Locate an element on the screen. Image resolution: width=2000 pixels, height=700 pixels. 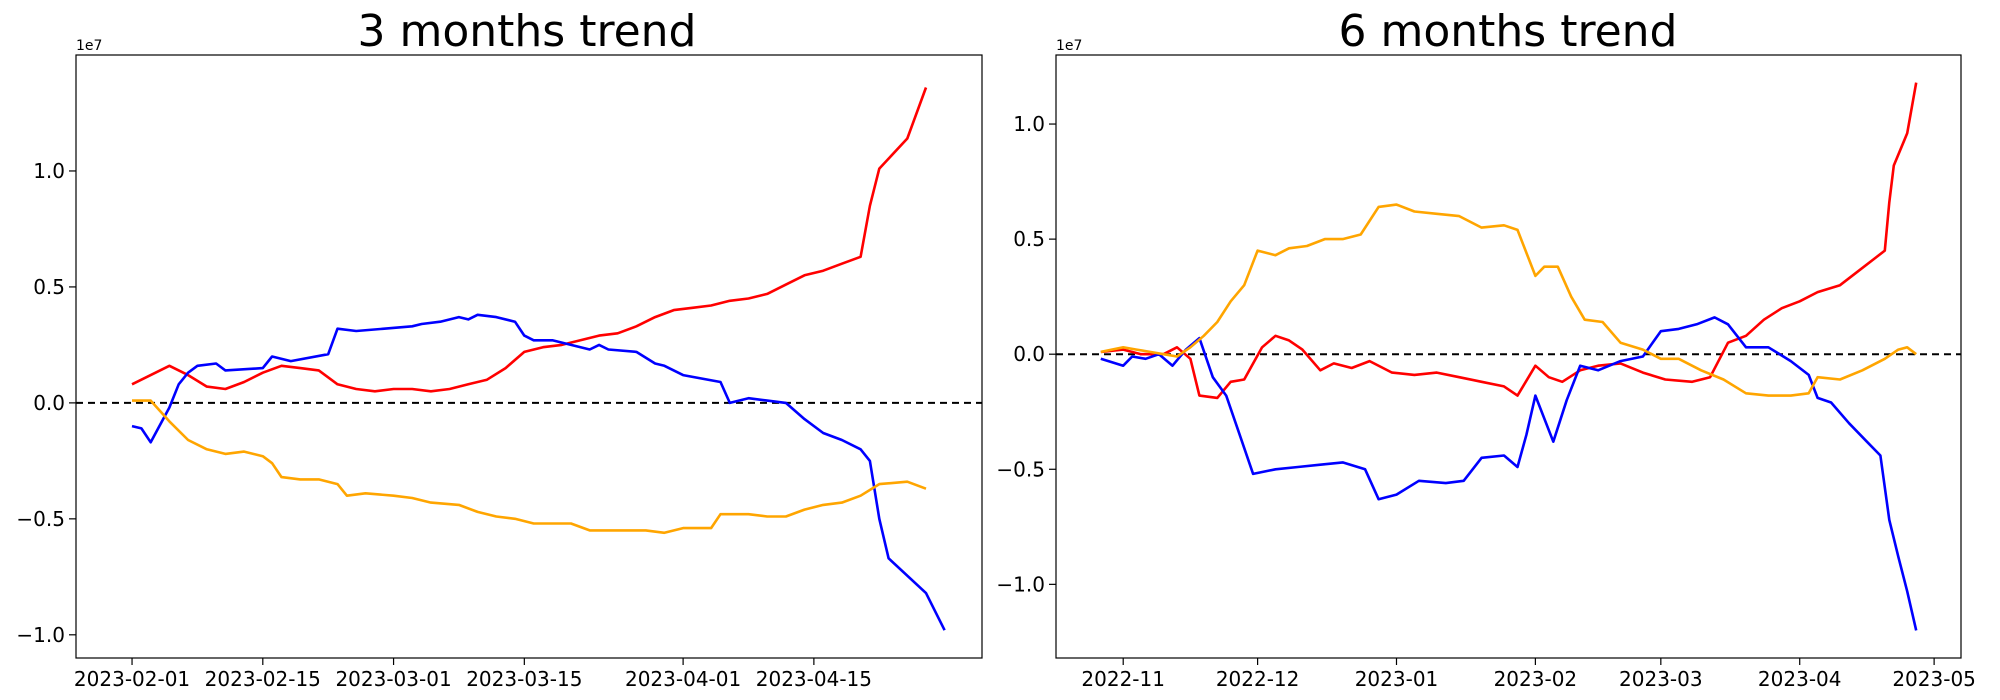
x-tick-label: 2023-04-15 is located at coordinates (814, 679).